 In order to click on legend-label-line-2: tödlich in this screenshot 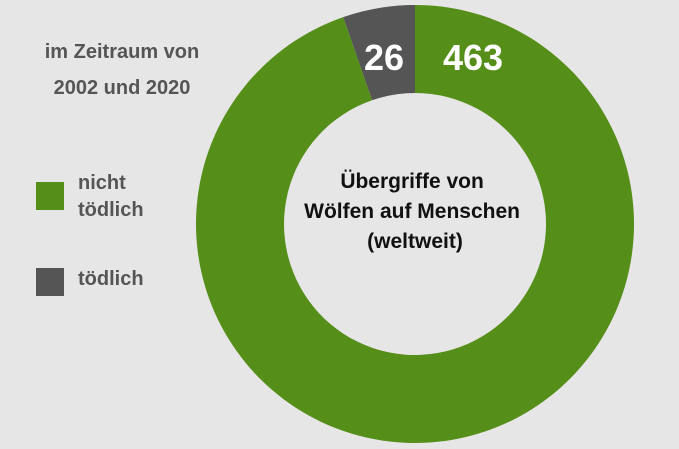, I will do `click(111, 210)`.